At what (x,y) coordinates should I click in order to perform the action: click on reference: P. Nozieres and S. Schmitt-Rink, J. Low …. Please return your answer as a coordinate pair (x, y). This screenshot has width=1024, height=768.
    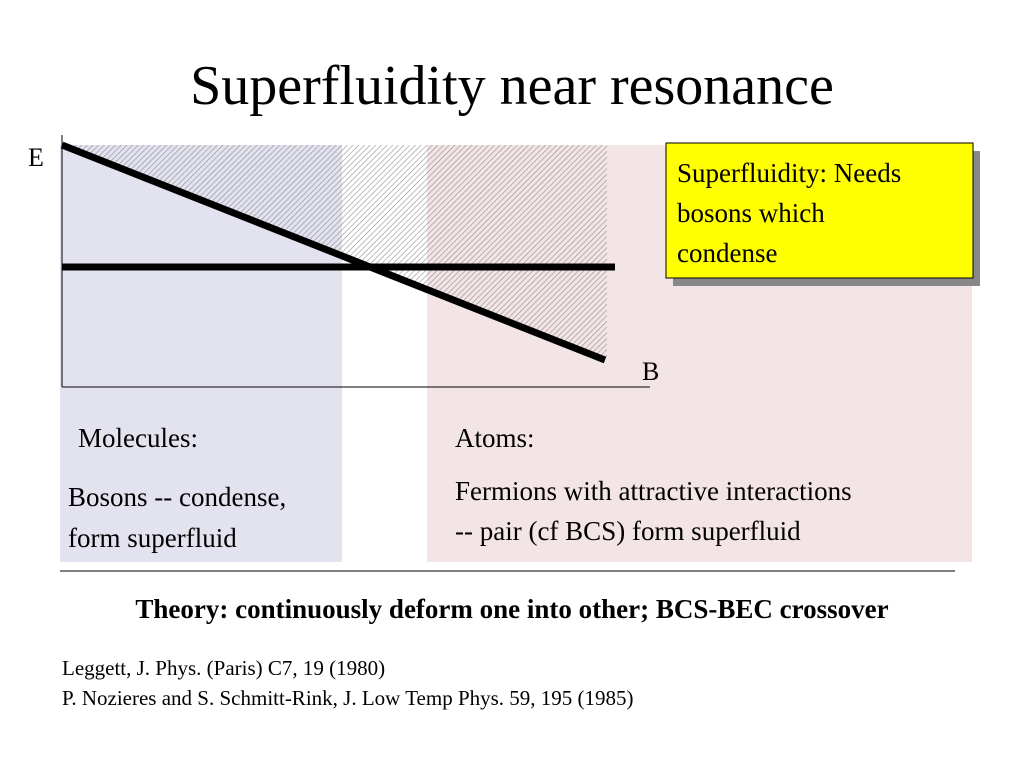
    Looking at the image, I should click on (348, 698).